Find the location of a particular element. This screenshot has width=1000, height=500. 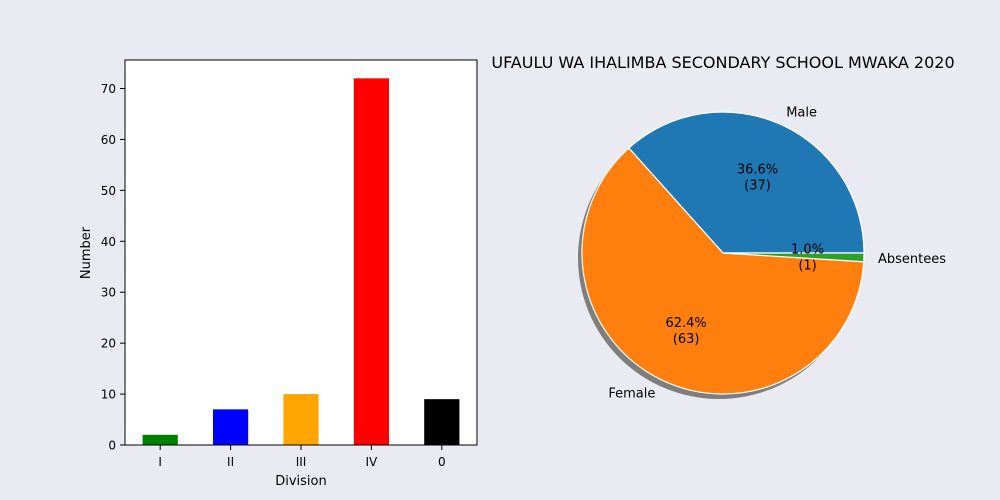

x-tick-label: I is located at coordinates (160, 462).